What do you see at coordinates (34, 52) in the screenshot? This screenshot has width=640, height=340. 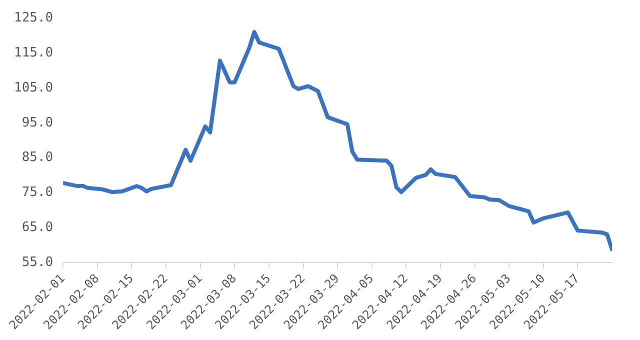 I see `y-tick-label: 115.0` at bounding box center [34, 52].